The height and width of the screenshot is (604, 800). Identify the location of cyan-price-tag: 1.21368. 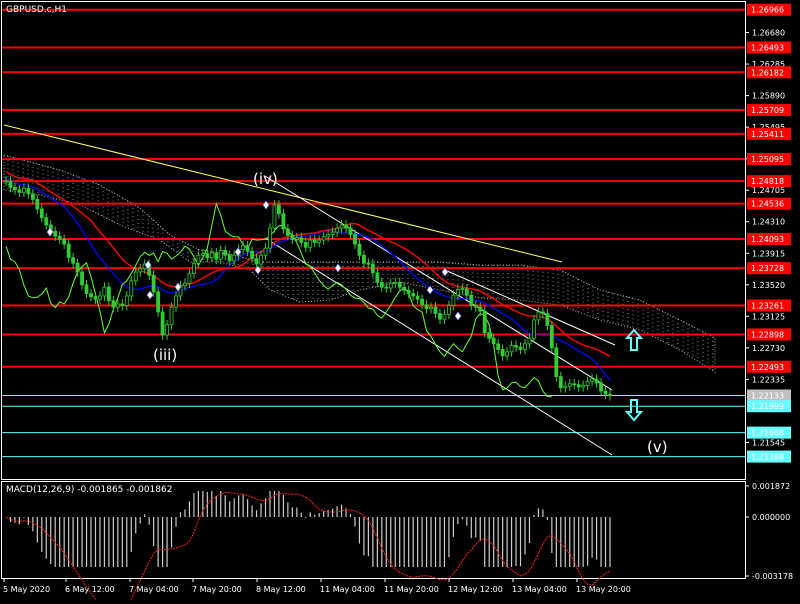
(769, 456).